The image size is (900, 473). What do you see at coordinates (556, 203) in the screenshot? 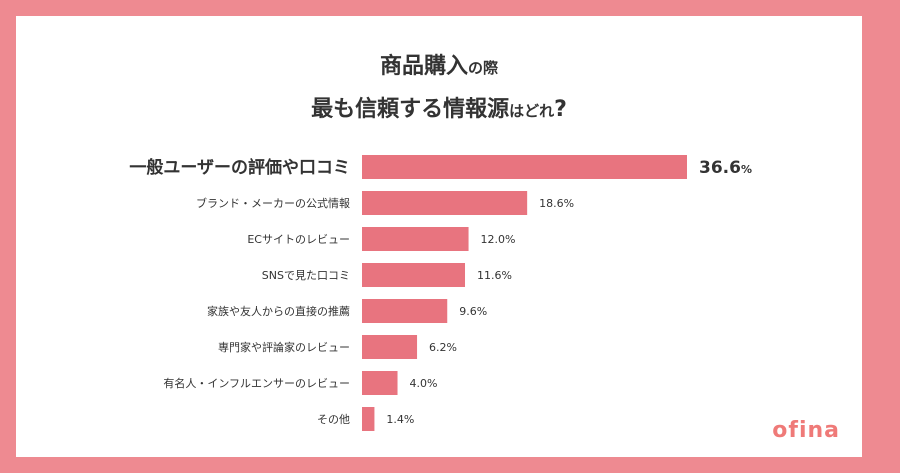
I see `value-label-1: 18.6%` at bounding box center [556, 203].